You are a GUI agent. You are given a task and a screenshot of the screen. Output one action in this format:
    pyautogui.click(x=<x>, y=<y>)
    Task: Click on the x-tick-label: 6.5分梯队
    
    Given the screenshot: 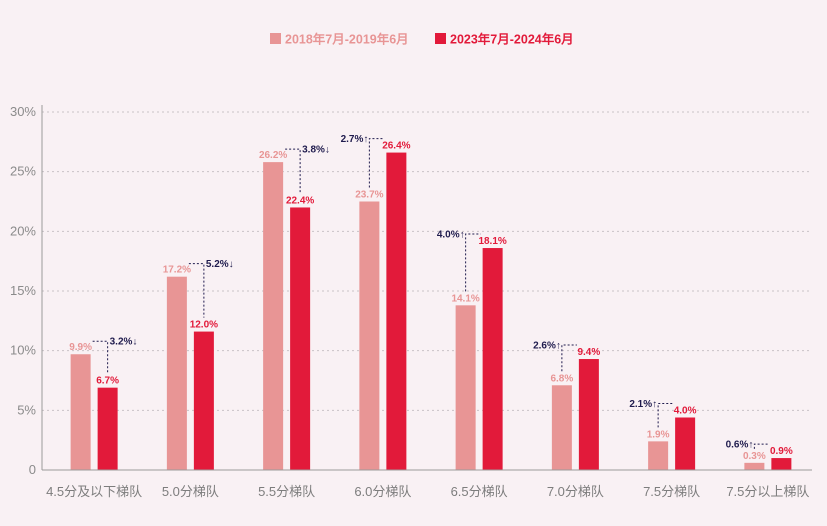 What is the action you would take?
    pyautogui.click(x=479, y=491)
    